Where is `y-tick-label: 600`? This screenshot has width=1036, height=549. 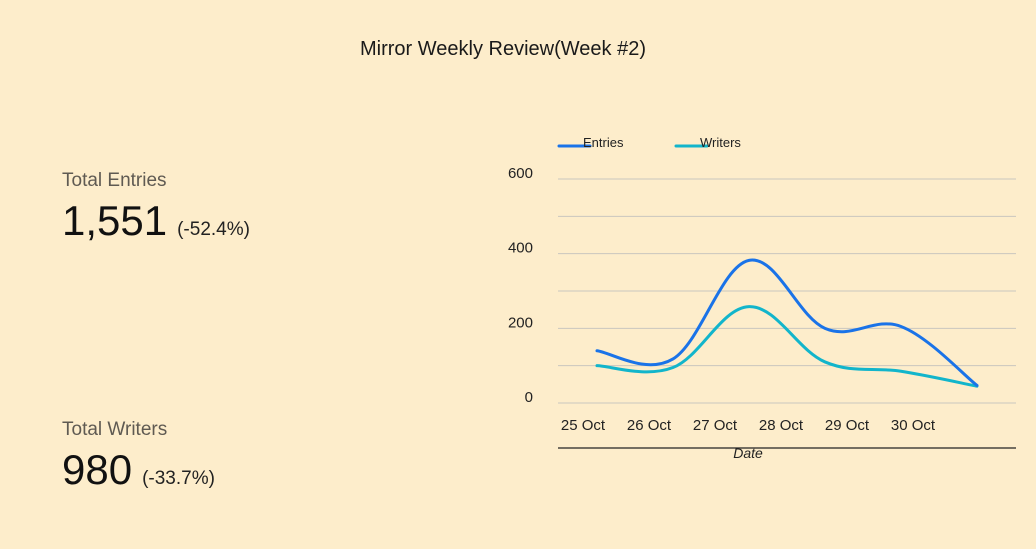 y-tick-label: 600 is located at coordinates (520, 173).